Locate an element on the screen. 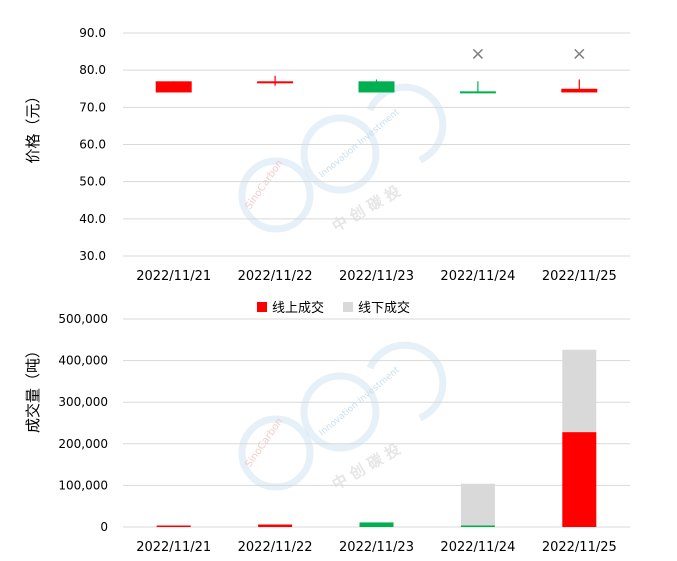 Image resolution: width=677 pixels, height=561 pixels. legend-label-offline: 线下成交 is located at coordinates (384, 308).